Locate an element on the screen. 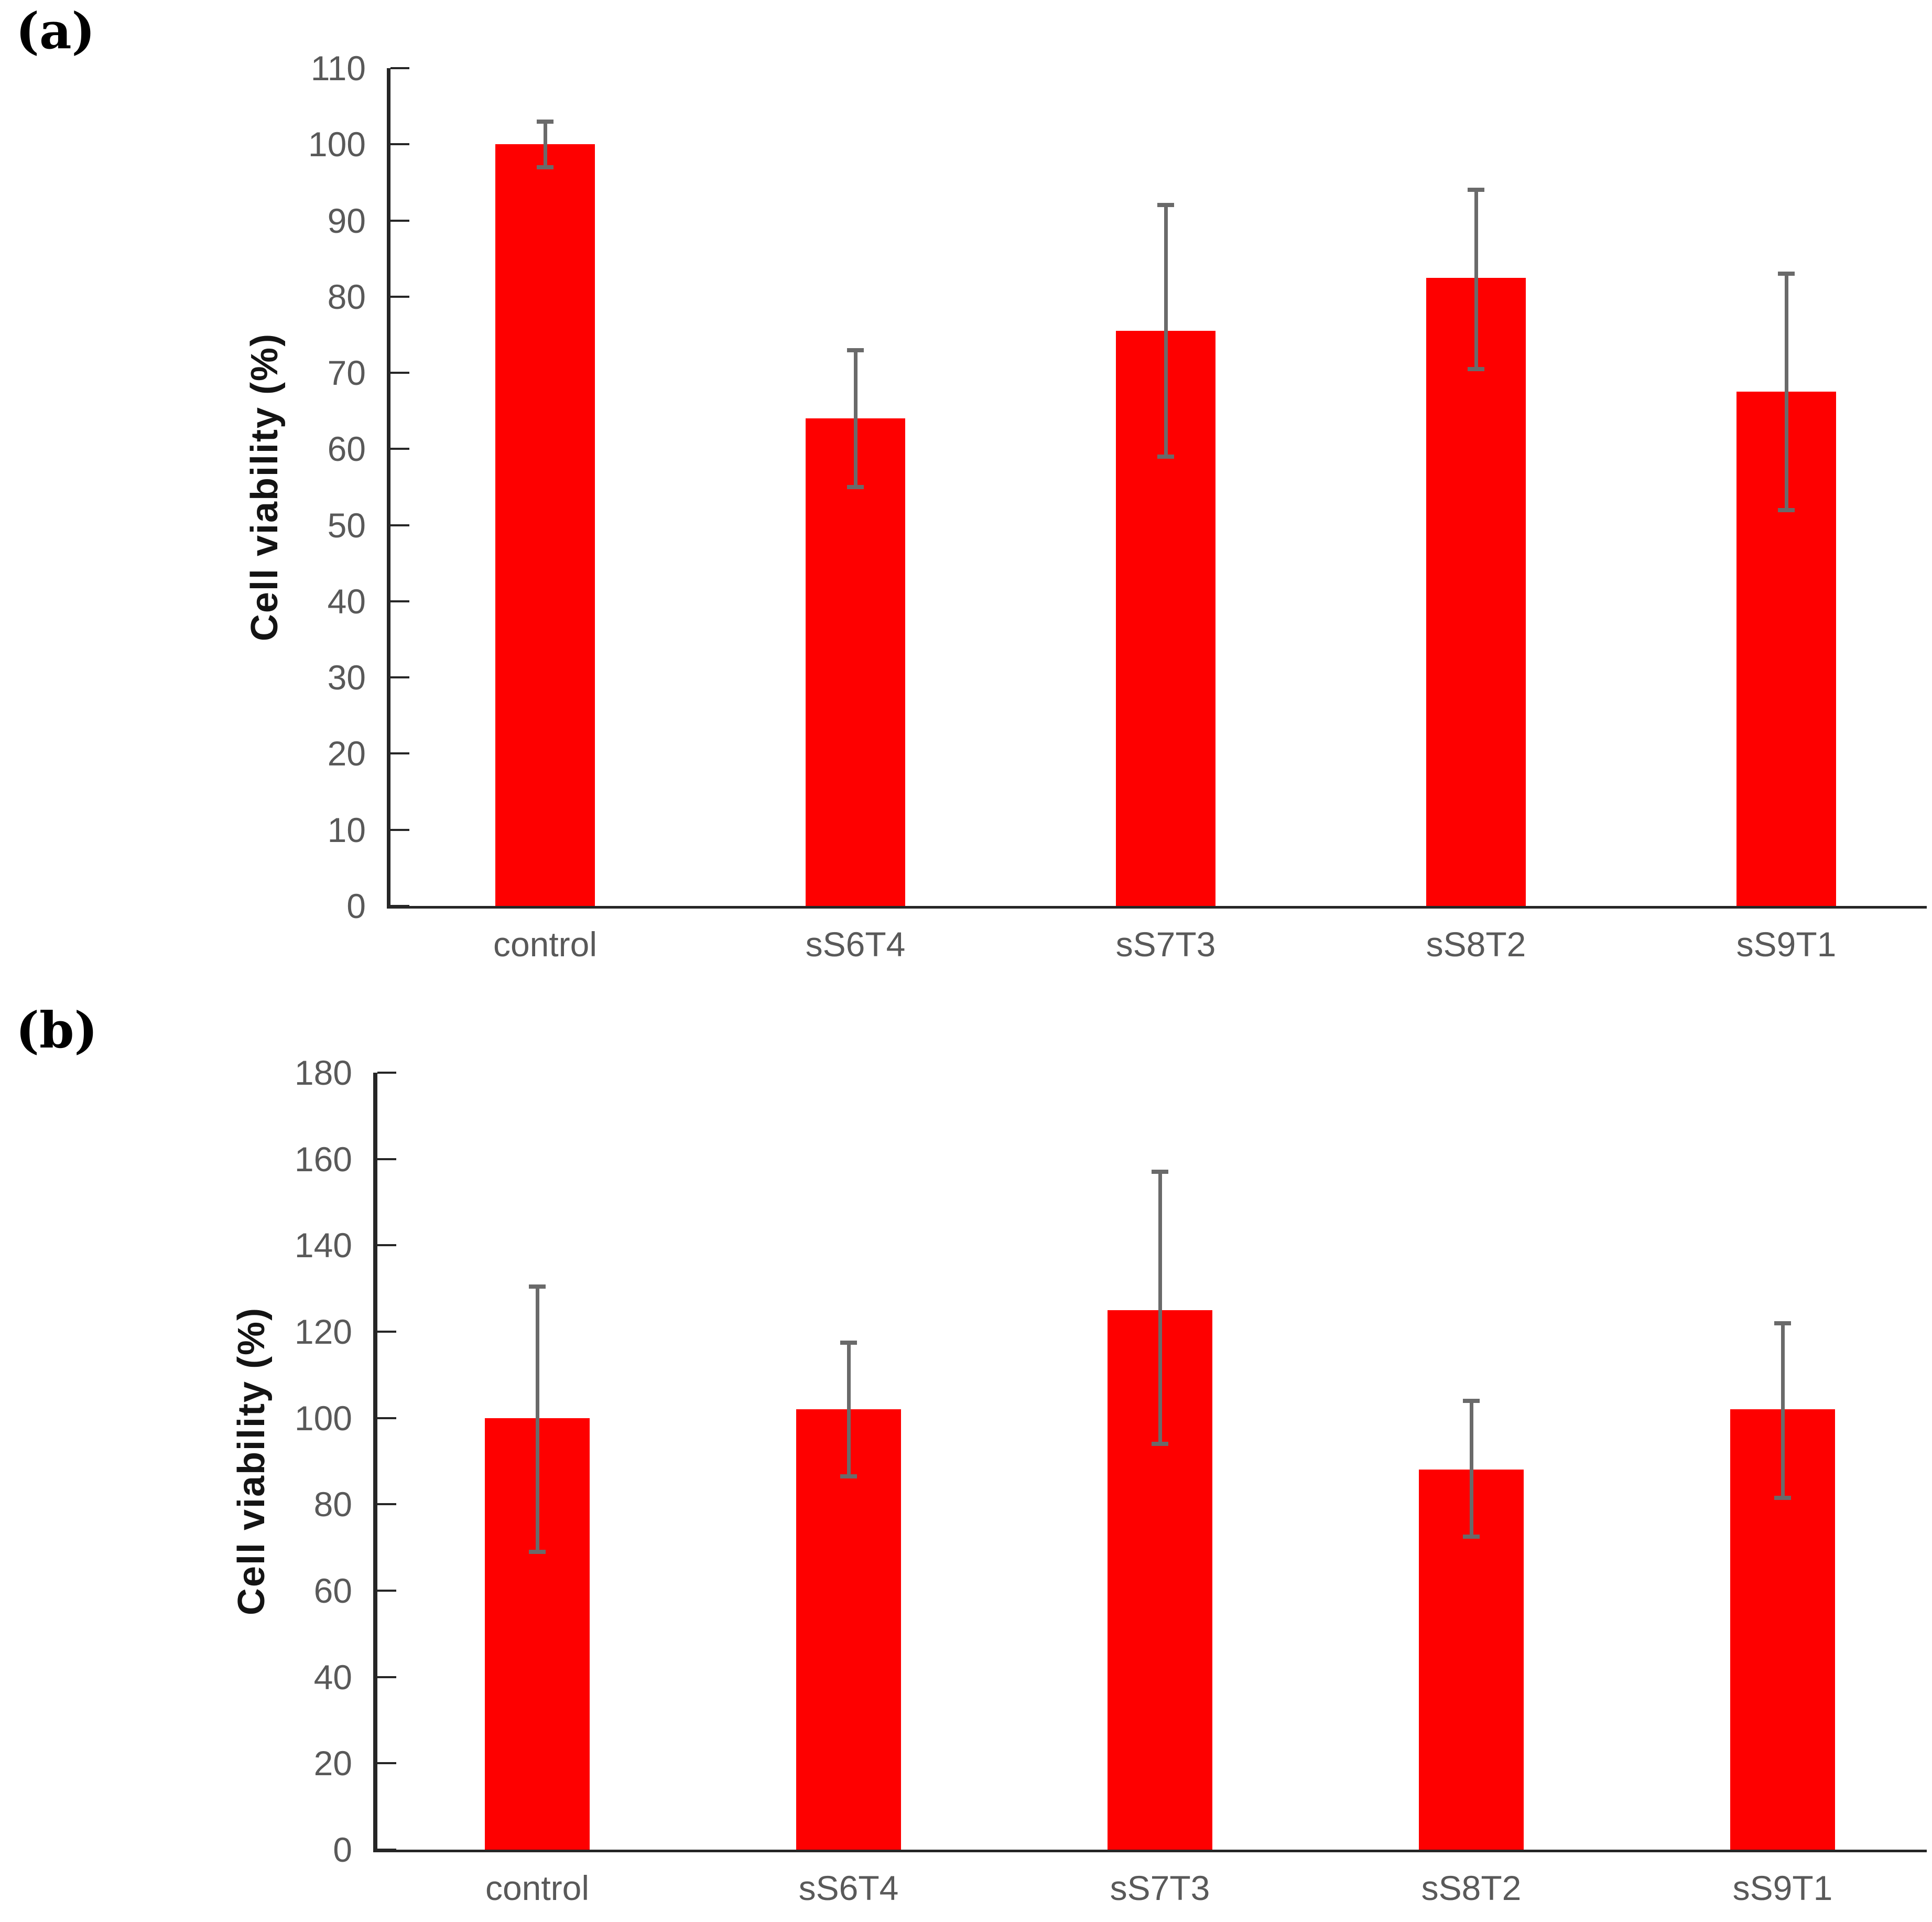 The height and width of the screenshot is (1922, 1932). y-tick-label: 160 is located at coordinates (323, 1159).